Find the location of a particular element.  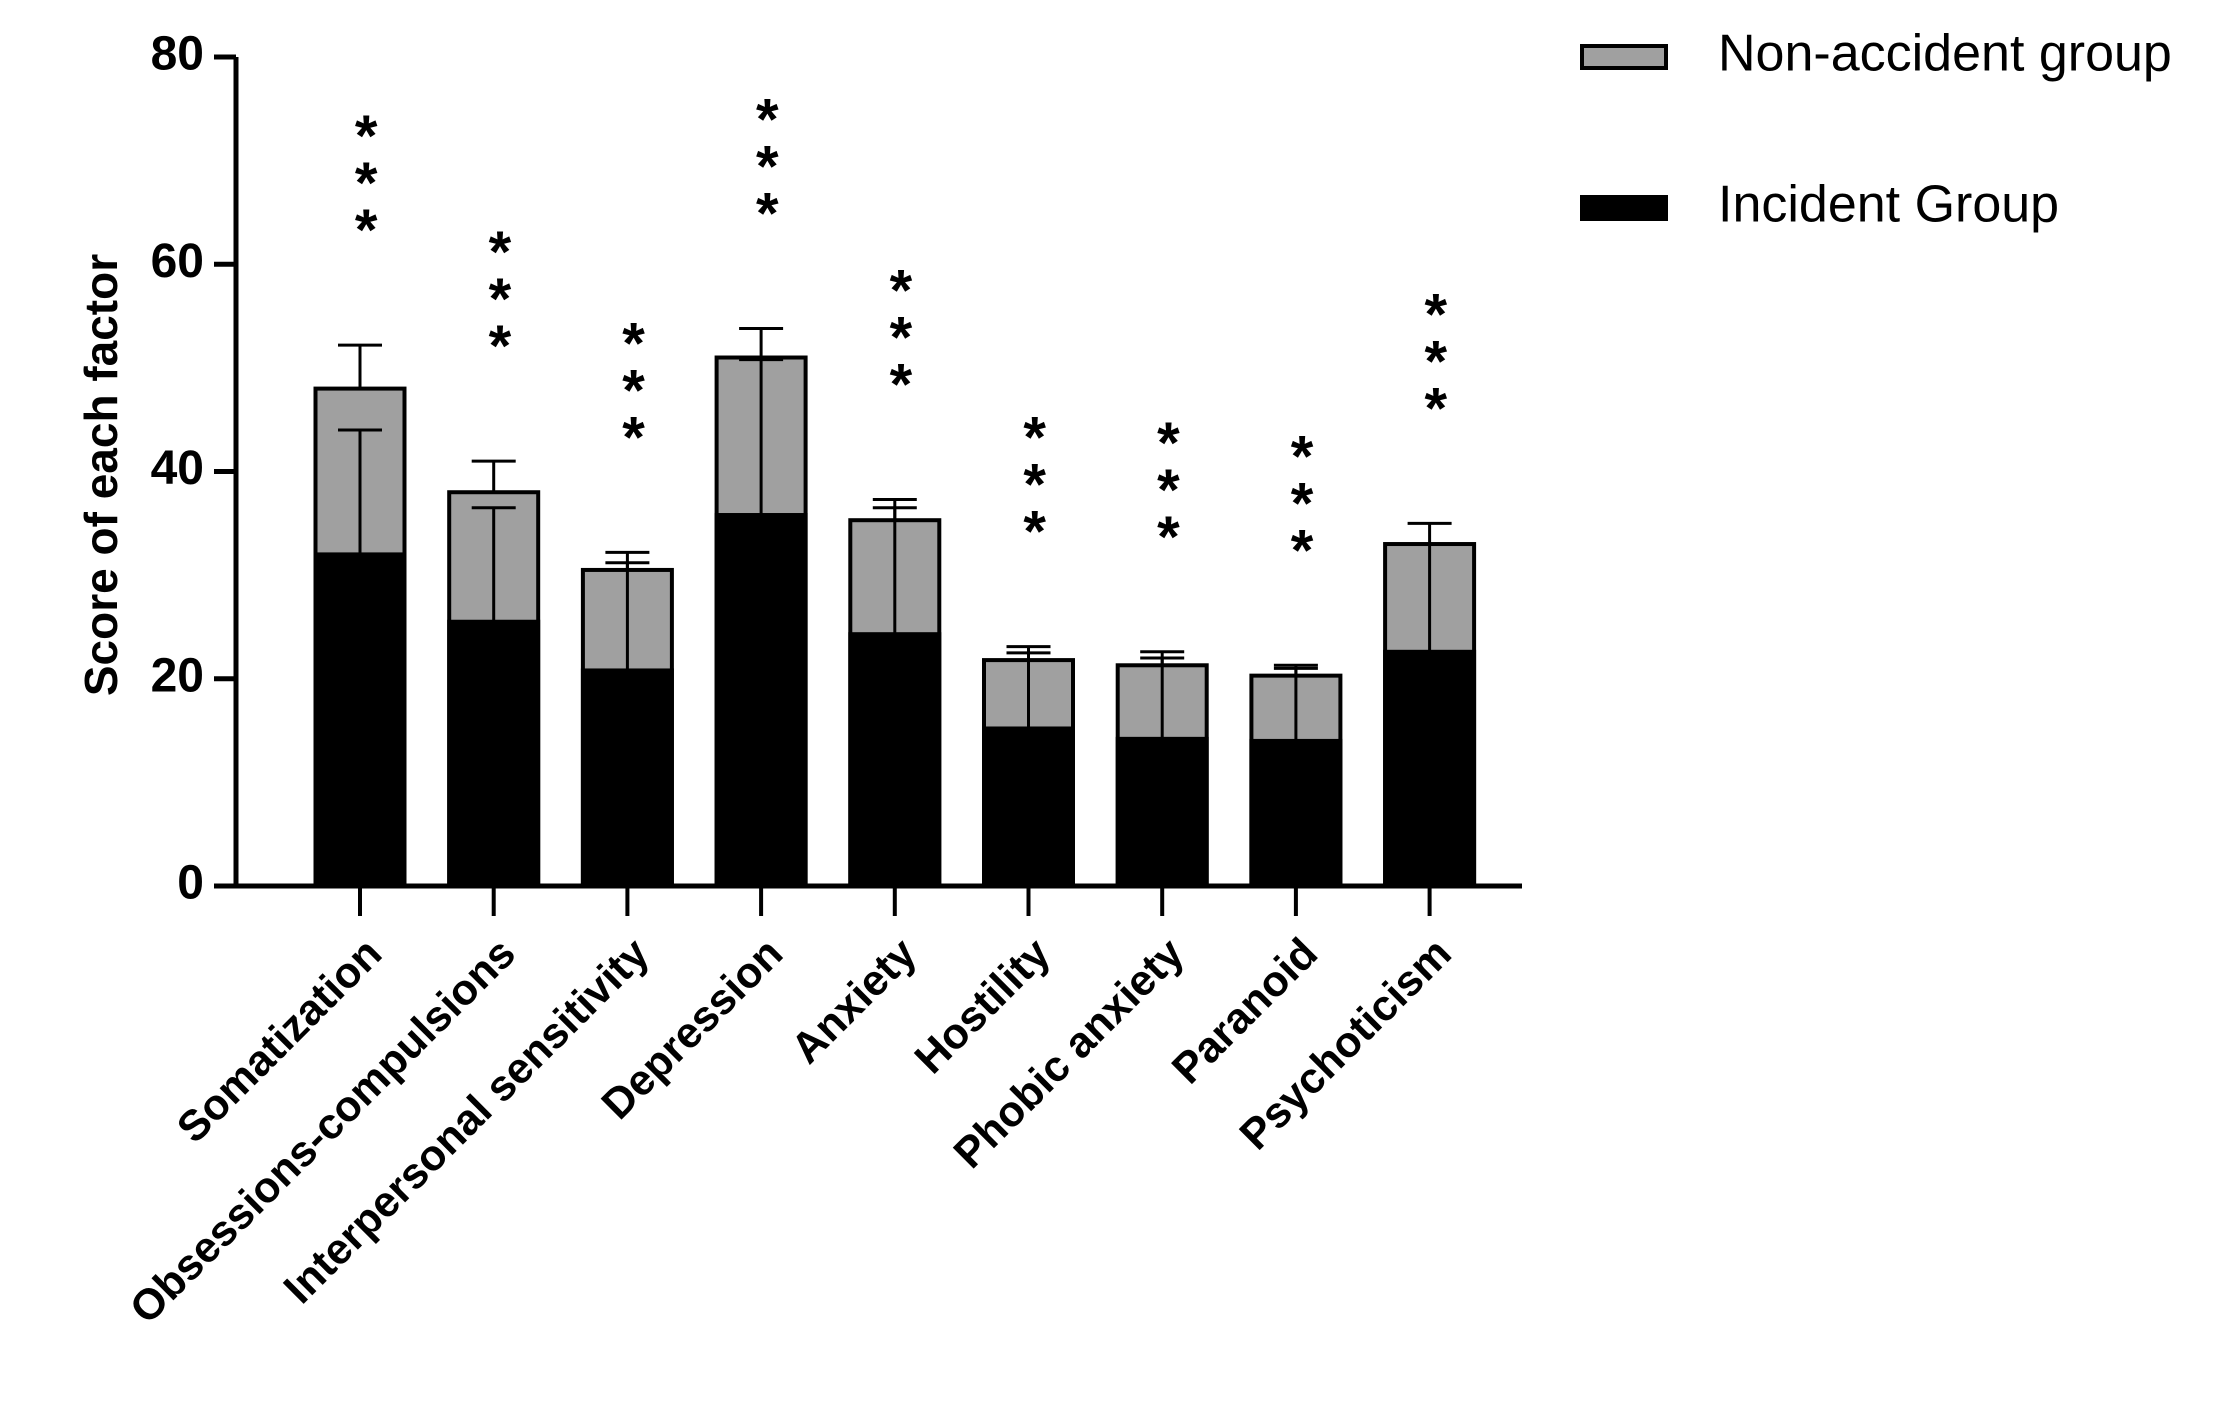

y-tick-label: 40 is located at coordinates (177, 468).